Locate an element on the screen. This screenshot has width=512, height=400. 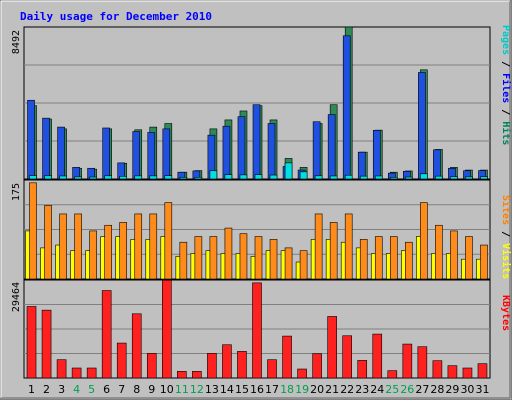
legend-entry: / is located at coordinates (505, 112).